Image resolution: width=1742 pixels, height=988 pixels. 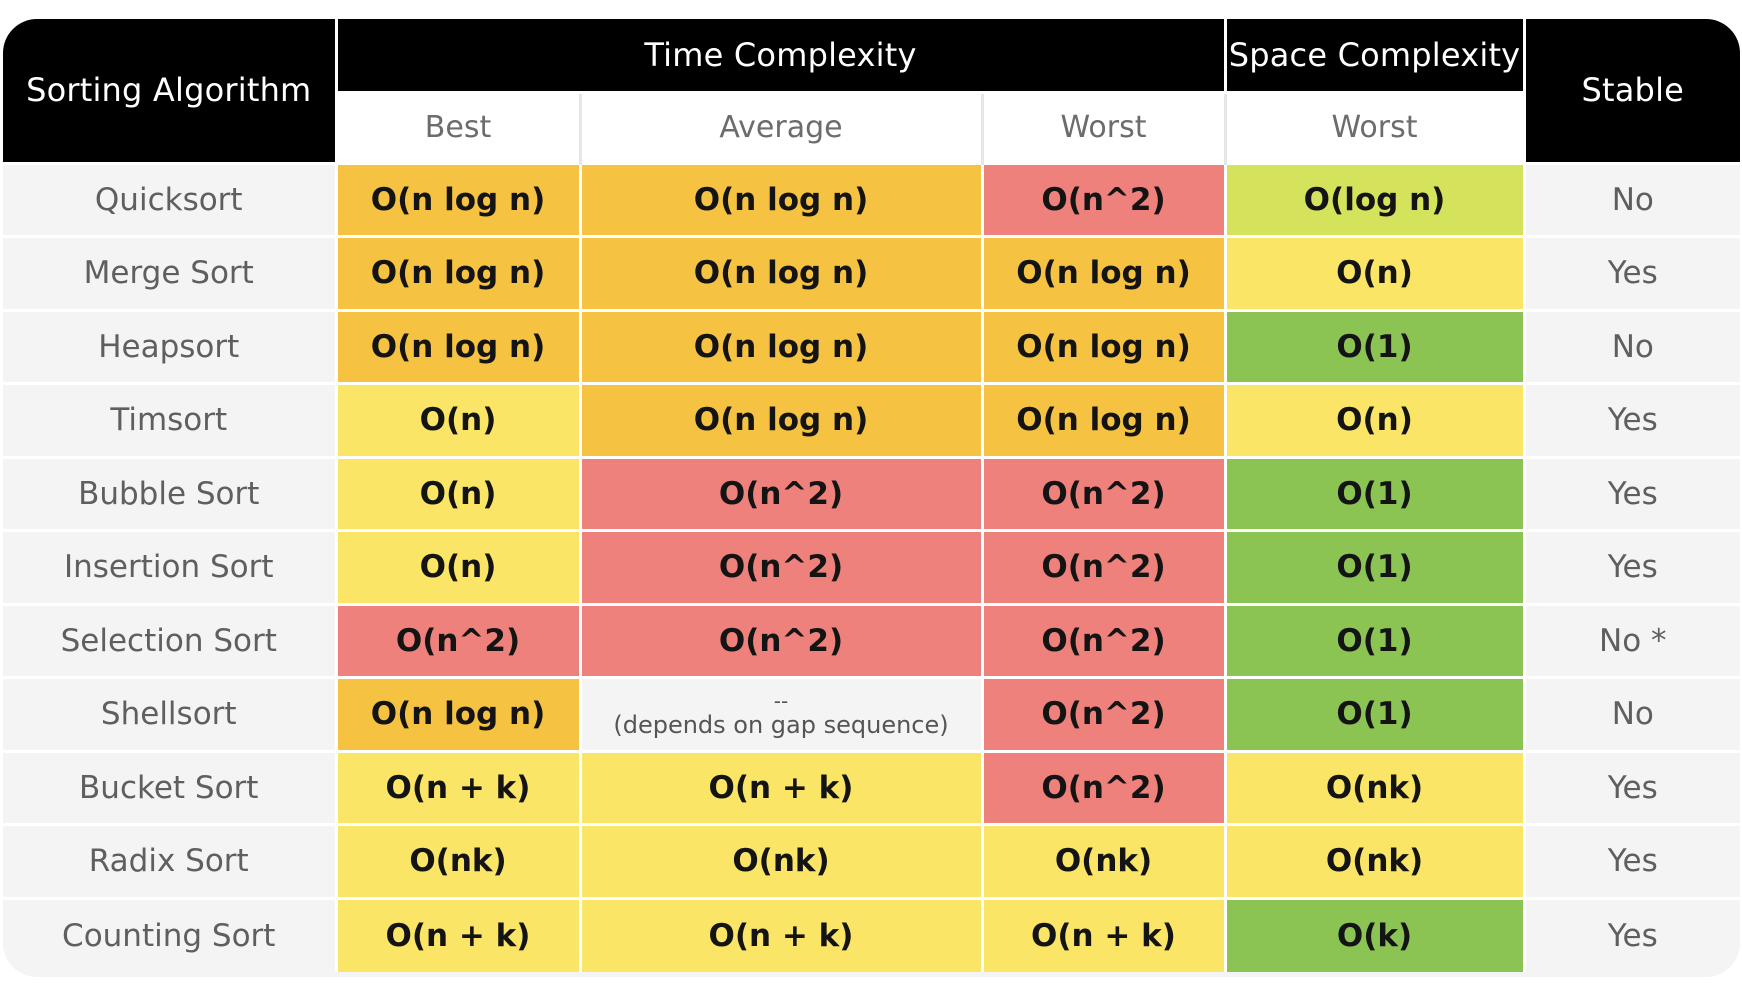 What do you see at coordinates (169, 713) in the screenshot?
I see `algorithm-name: Shellsort` at bounding box center [169, 713].